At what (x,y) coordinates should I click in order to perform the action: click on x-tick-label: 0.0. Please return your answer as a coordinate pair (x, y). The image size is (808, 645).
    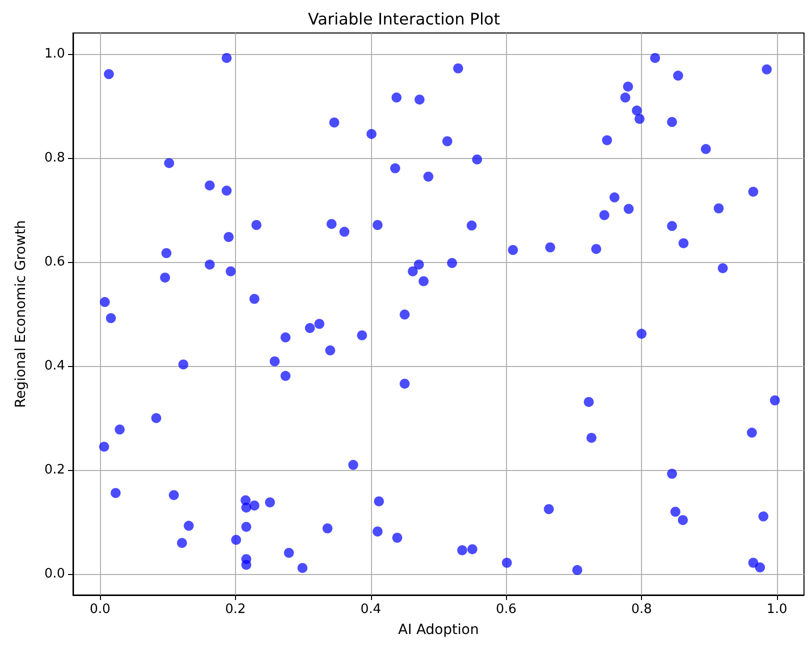
    Looking at the image, I should click on (100, 609).